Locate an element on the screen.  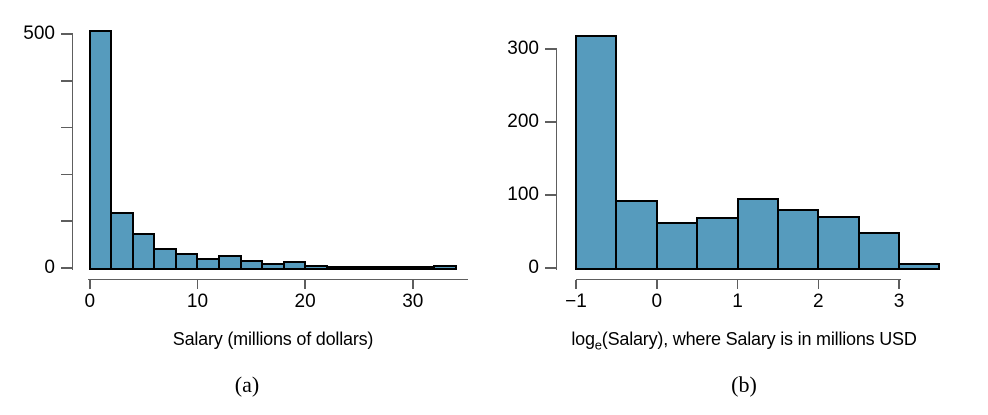
x-tick-label: 2 is located at coordinates (818, 301).